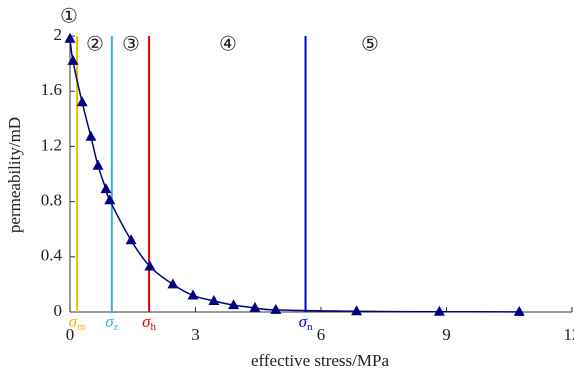 The height and width of the screenshot is (376, 574). Describe the element at coordinates (69, 17) in the screenshot. I see `region-label: ①` at that location.